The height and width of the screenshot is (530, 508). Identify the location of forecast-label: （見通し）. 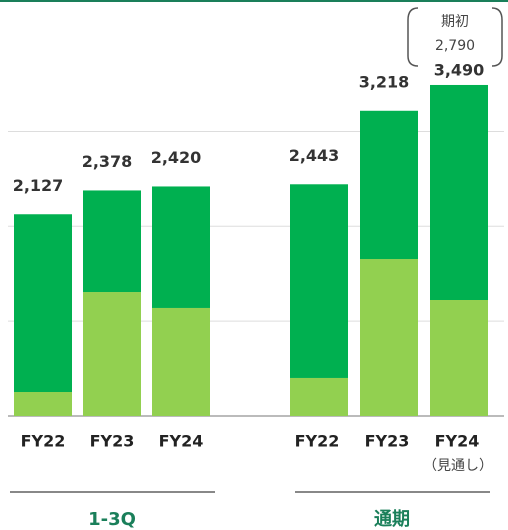
(458, 466).